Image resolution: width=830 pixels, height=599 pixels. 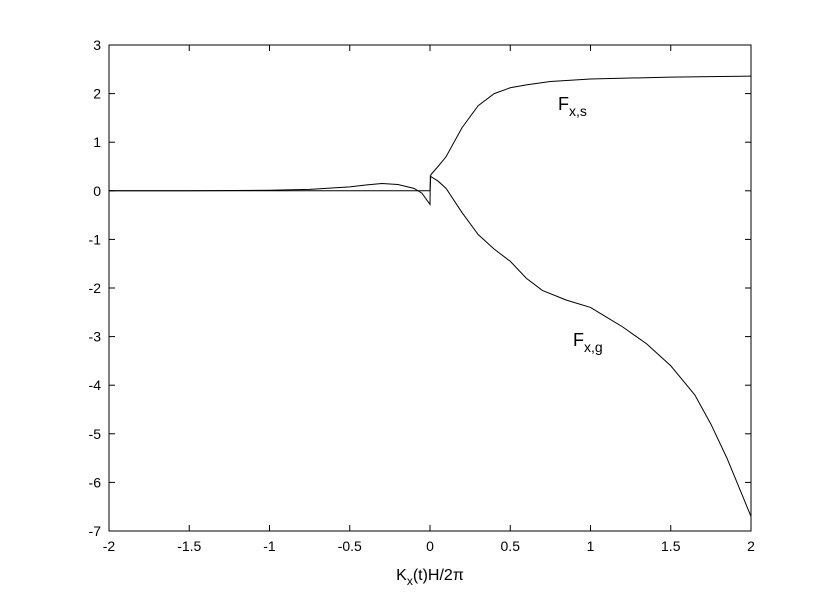 I want to click on y-tick-label: -6, so click(x=95, y=482).